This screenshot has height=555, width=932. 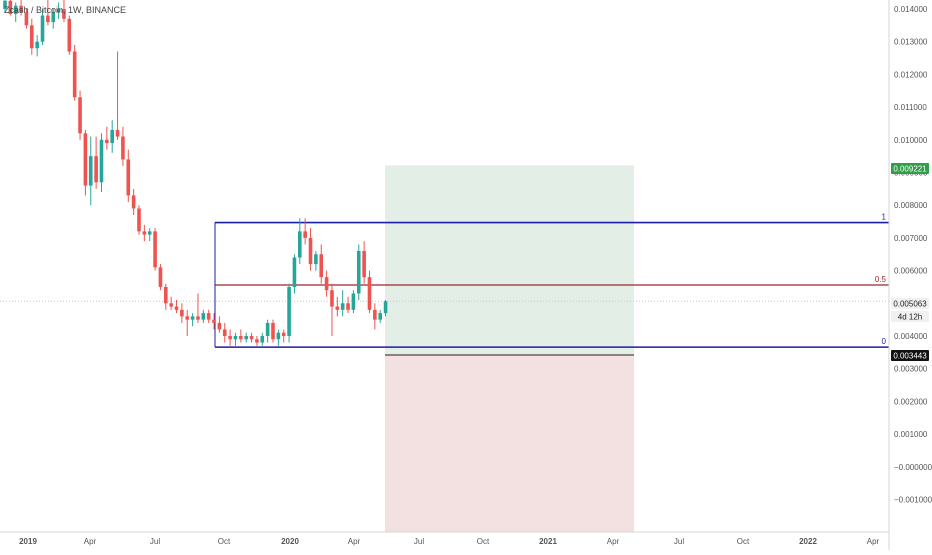 I want to click on y-tick-label: 0.004000, so click(x=911, y=336).